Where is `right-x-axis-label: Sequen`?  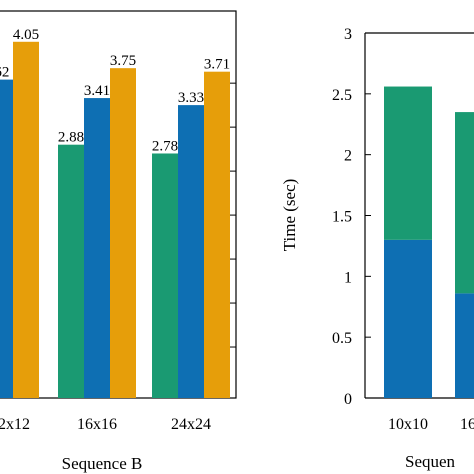
right-x-axis-label: Sequen is located at coordinates (430, 461).